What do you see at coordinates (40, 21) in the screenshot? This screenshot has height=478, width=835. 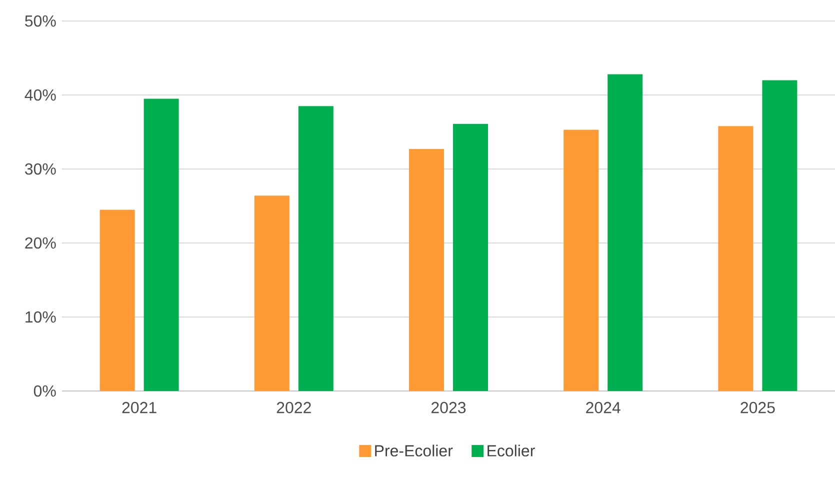 I see `y-tick-label: 50%` at bounding box center [40, 21].